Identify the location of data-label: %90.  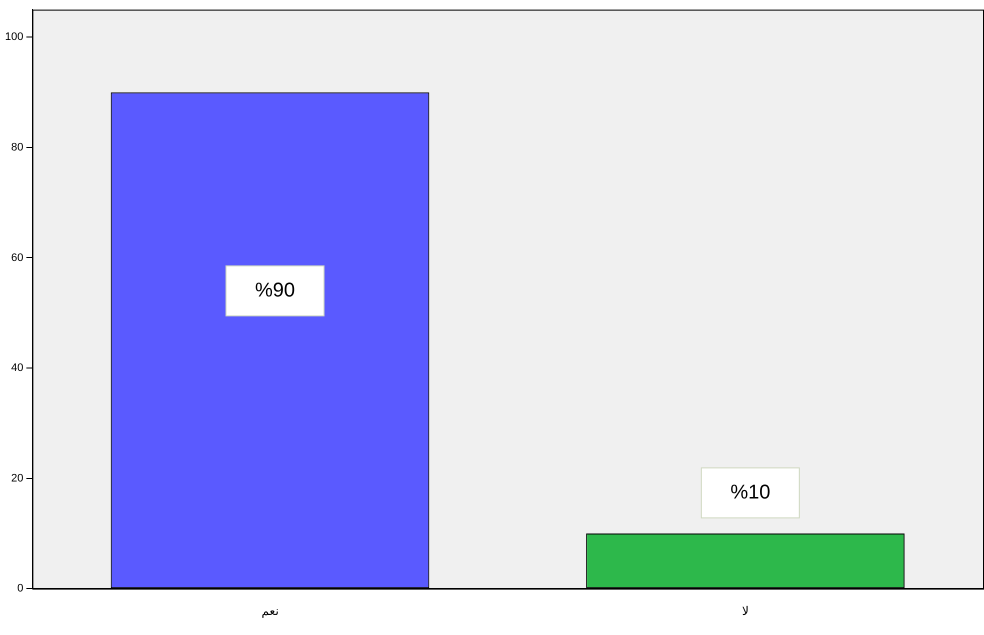
(275, 290).